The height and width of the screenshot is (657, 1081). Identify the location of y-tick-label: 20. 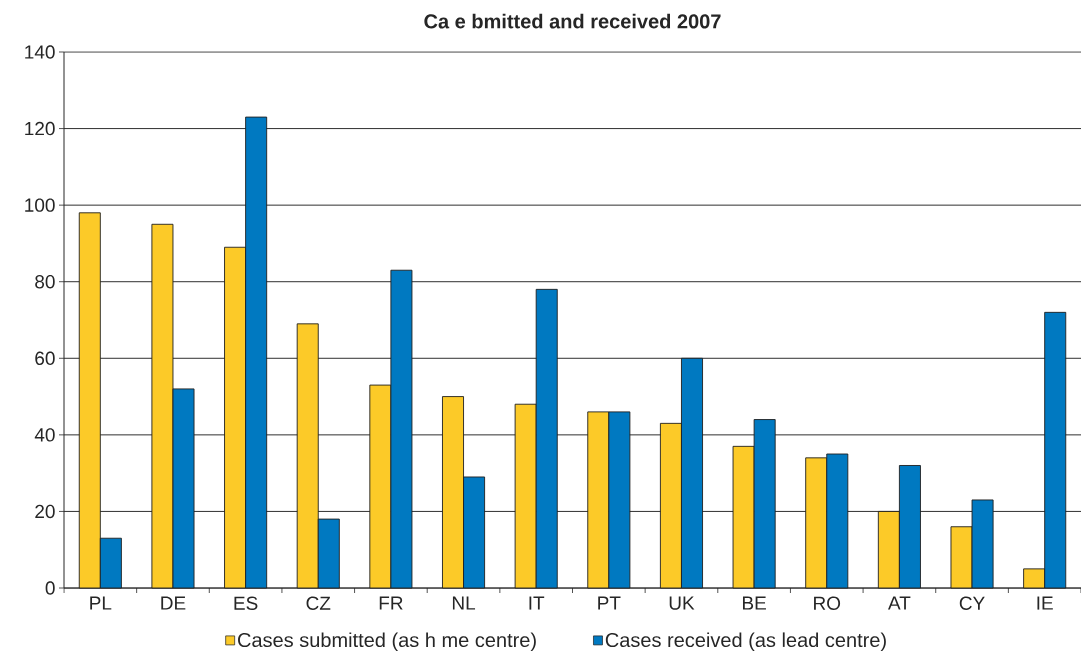
(45, 511).